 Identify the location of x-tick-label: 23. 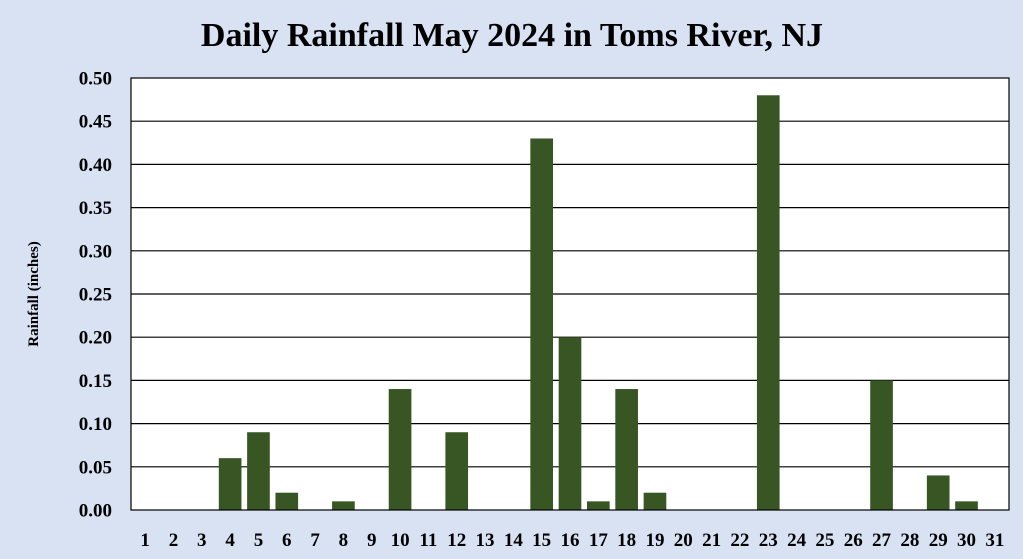
(768, 540).